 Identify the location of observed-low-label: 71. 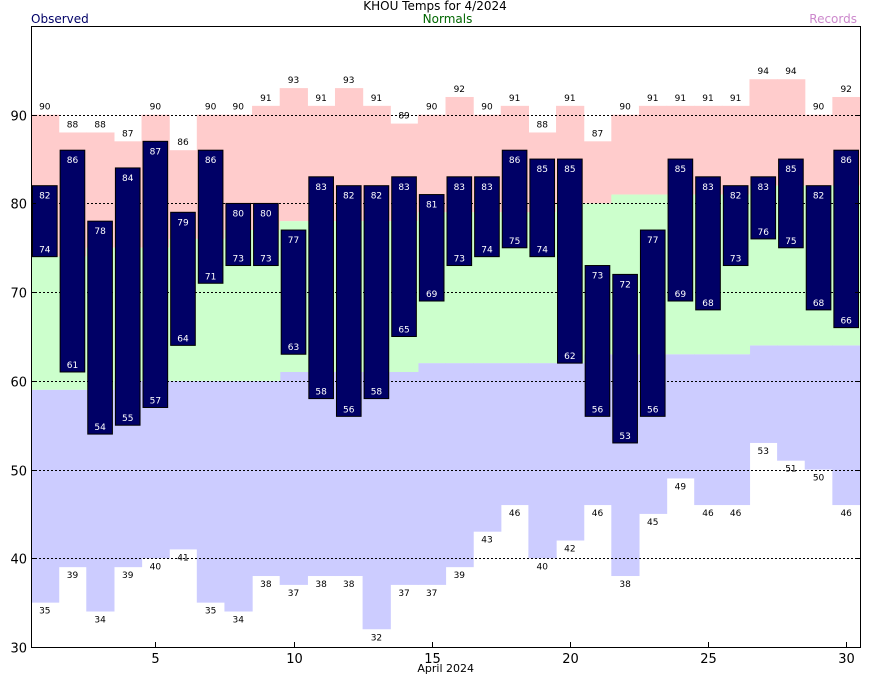
(210, 277).